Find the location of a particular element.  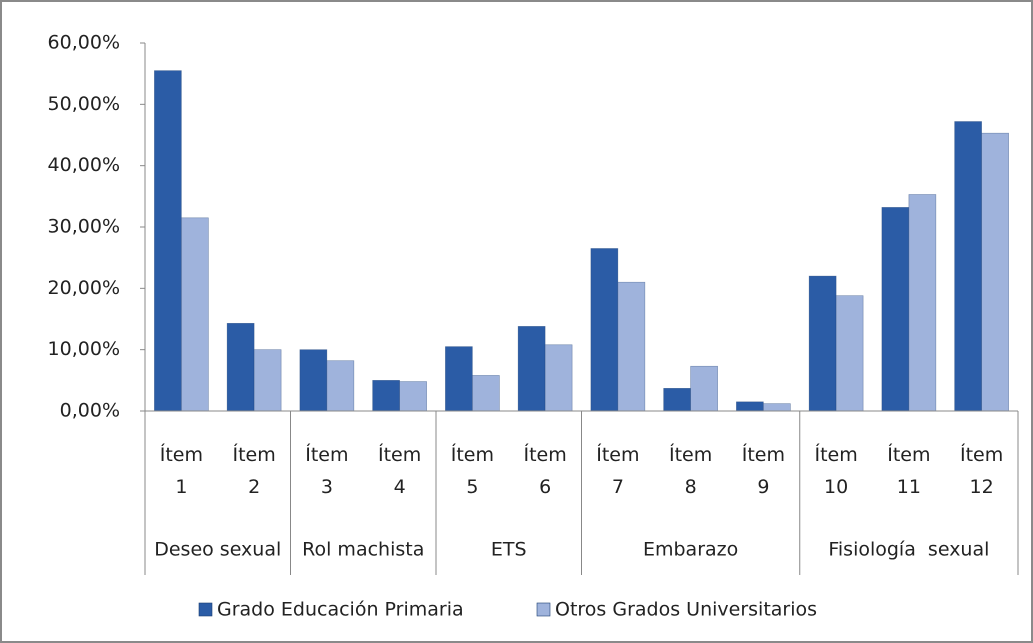

x-tick-label: Ítem 11 is located at coordinates (908, 470).